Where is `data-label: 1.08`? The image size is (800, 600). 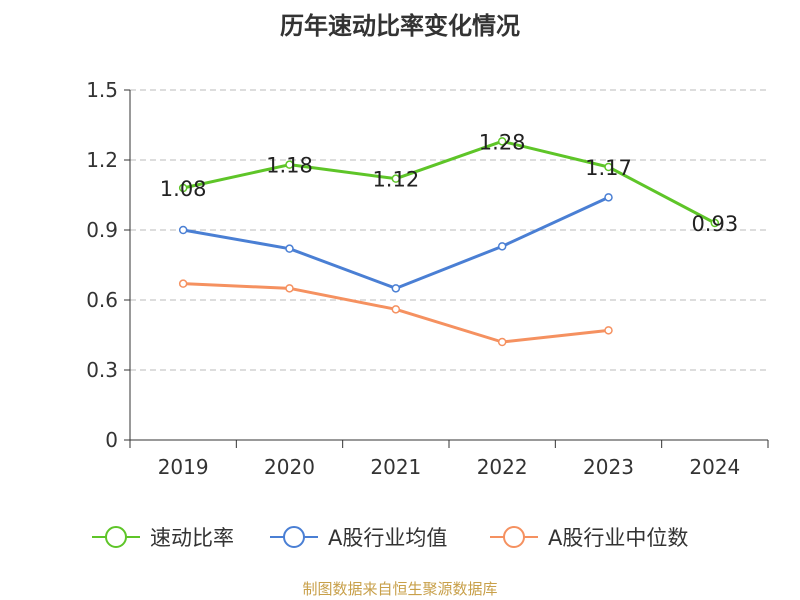
data-label: 1.08 is located at coordinates (183, 189).